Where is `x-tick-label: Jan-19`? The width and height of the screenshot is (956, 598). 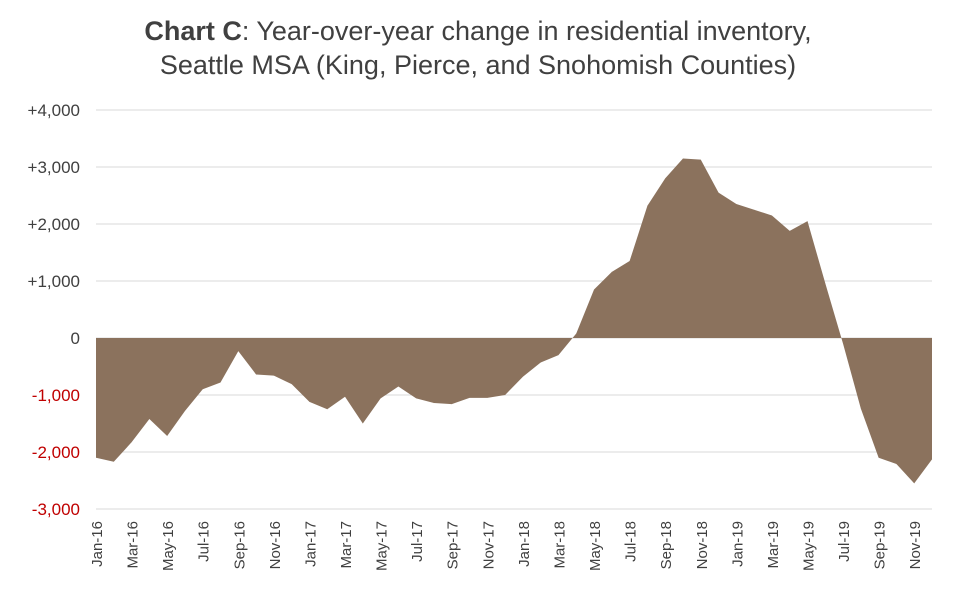 x-tick-label: Jan-19 is located at coordinates (737, 544).